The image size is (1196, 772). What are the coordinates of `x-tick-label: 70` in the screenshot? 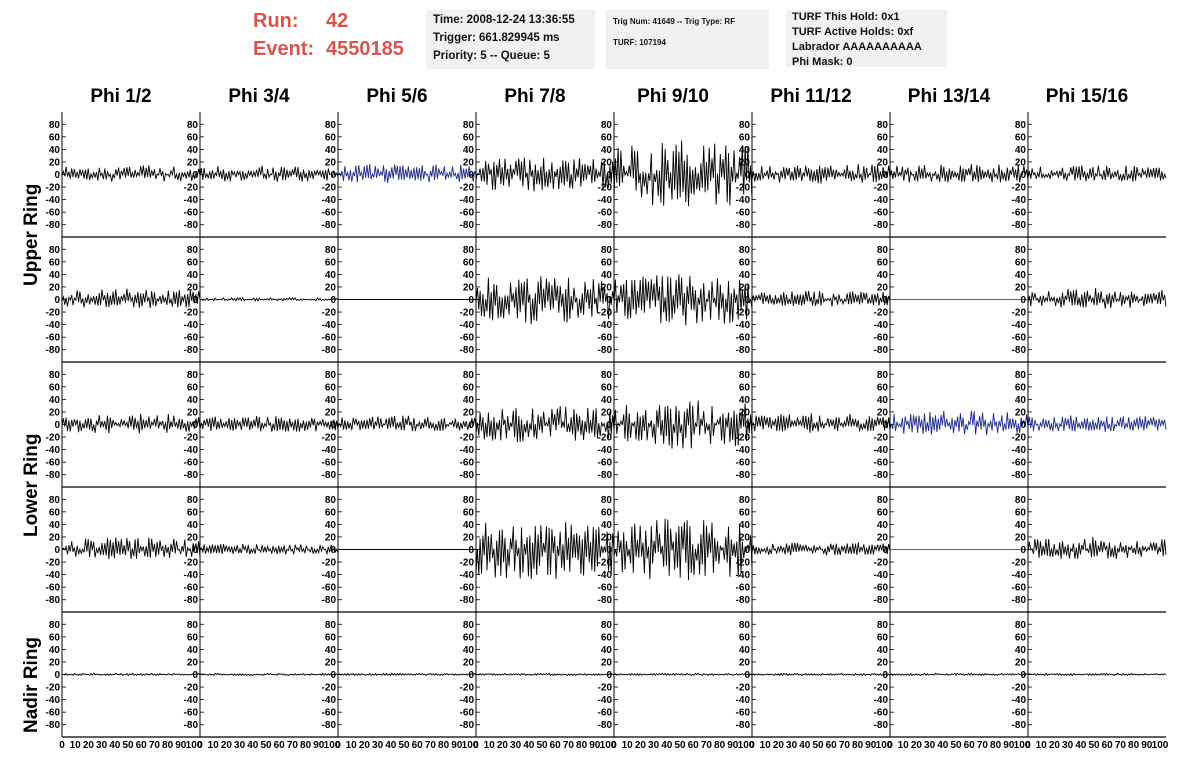 It's located at (1121, 745).